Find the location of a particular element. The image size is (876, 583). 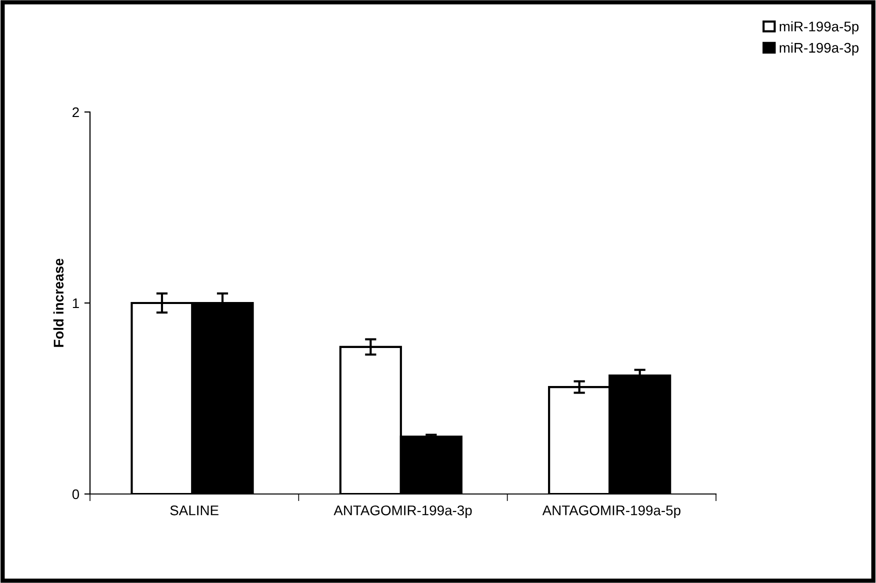

legend-label: miR-199a-3p is located at coordinates (819, 49).